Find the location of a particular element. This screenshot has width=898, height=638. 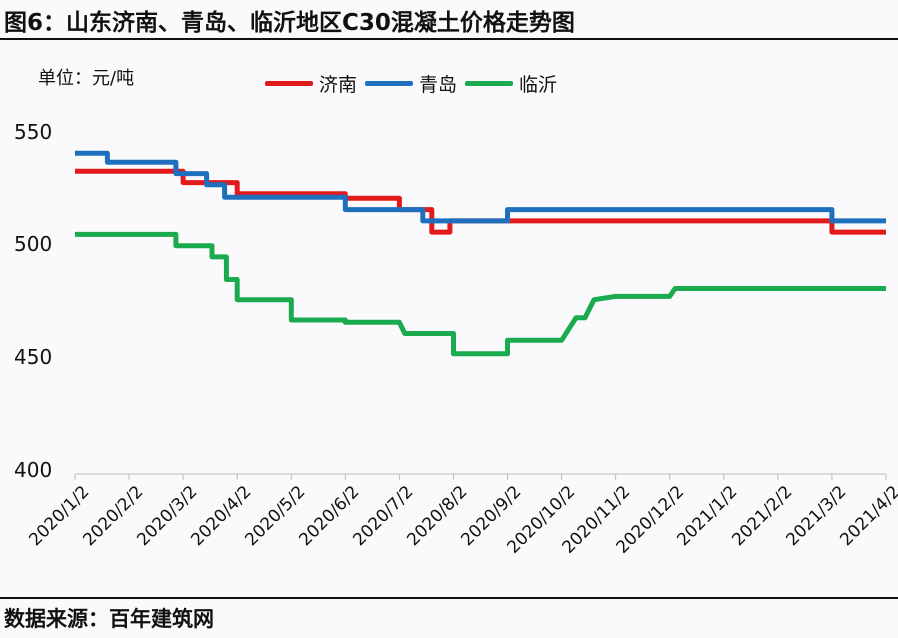

series-line-qingdao is located at coordinates (480, 187).